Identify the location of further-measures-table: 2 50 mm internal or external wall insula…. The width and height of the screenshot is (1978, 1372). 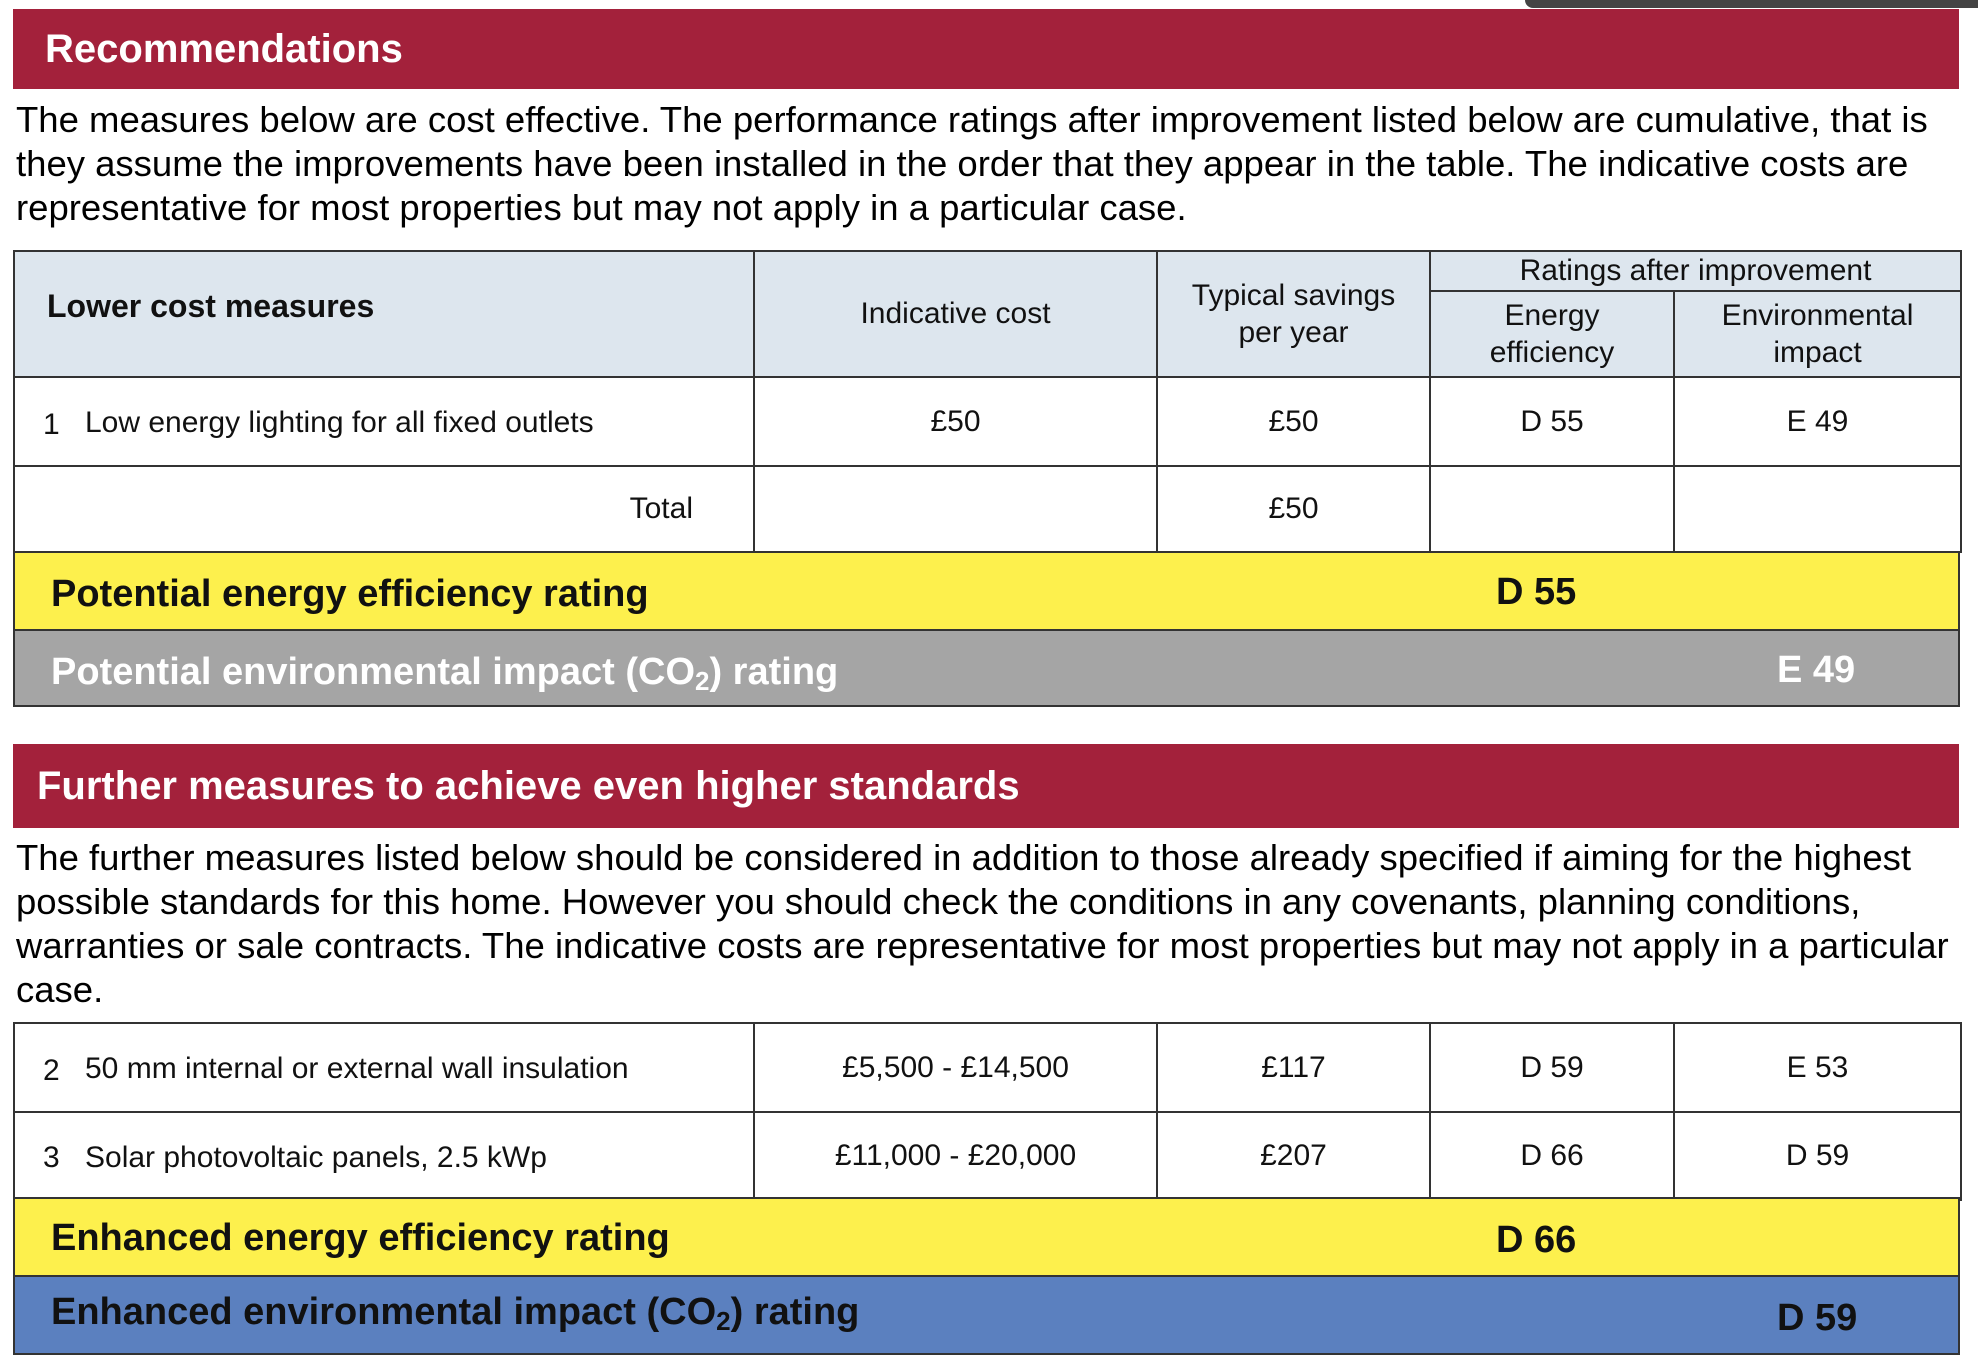
(987, 1111).